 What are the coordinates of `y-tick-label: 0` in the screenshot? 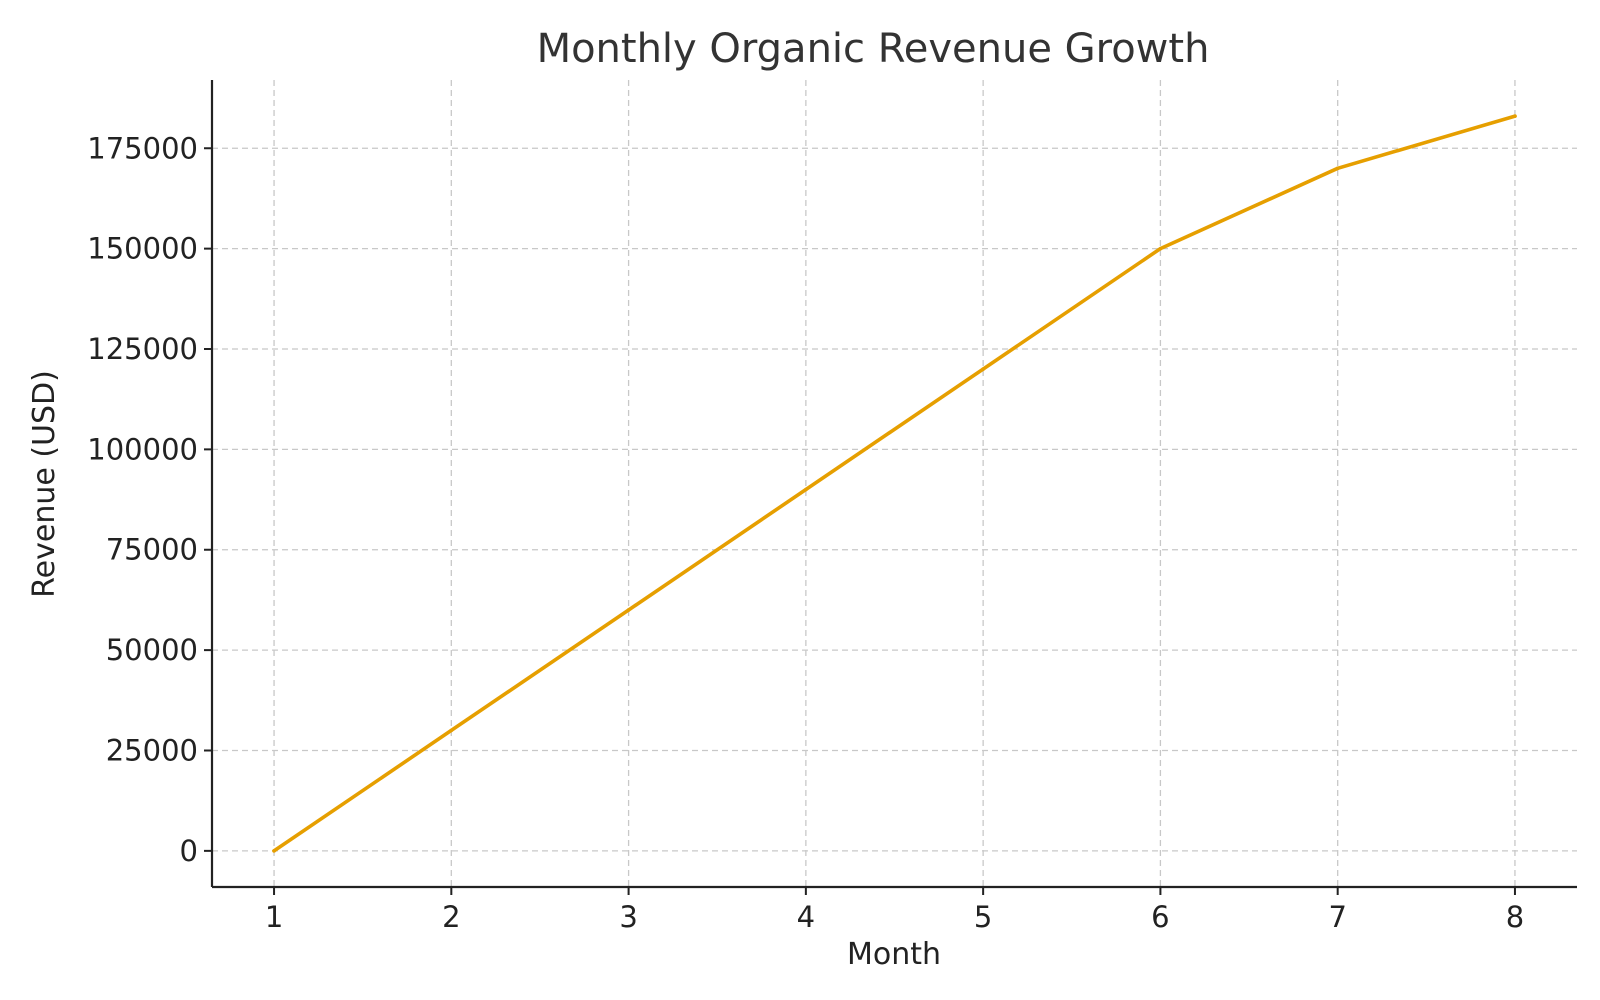 It's located at (189, 851).